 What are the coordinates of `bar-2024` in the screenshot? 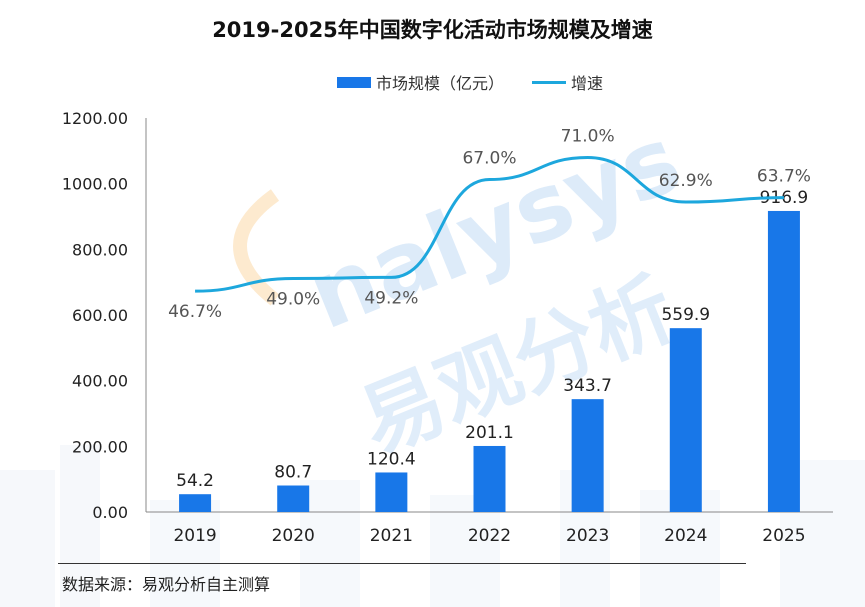 It's located at (685, 420).